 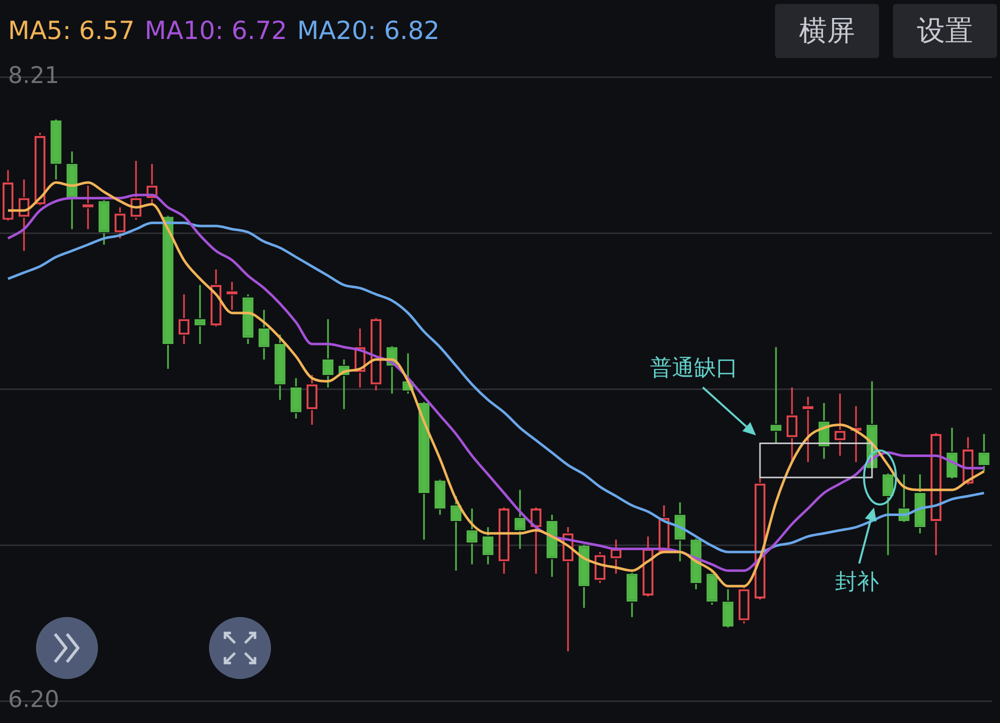 I want to click on annotation: 封补, so click(x=857, y=583).